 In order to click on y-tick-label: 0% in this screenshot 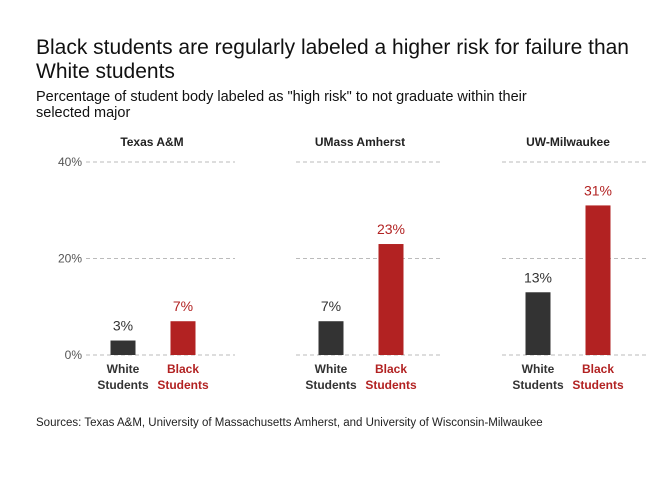, I will do `click(74, 355)`.